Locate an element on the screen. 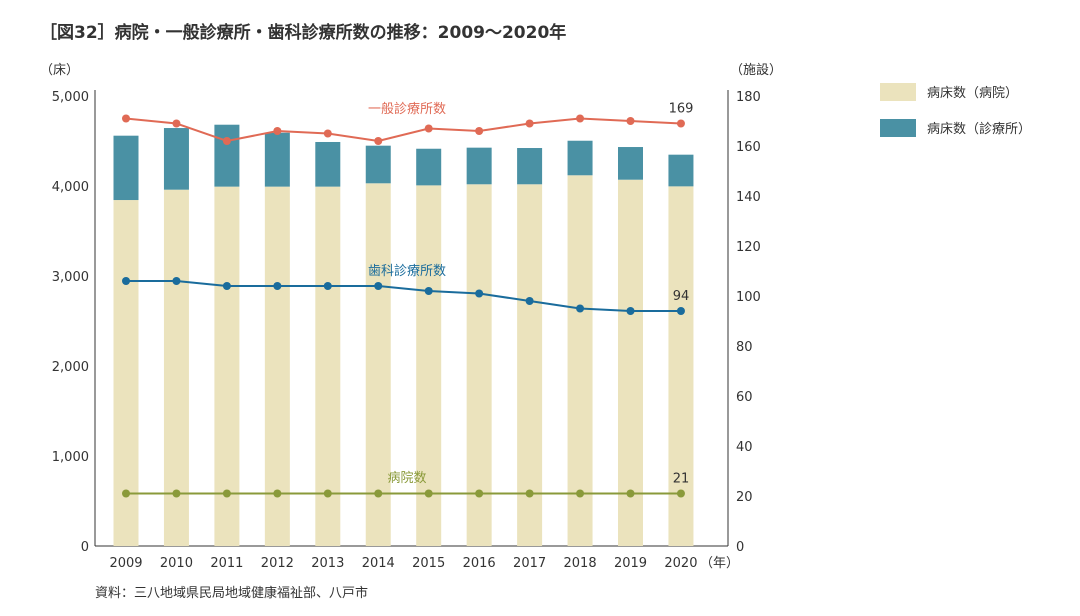 This screenshot has width=1080, height=616. left-axis-label: （床） is located at coordinates (59, 70).